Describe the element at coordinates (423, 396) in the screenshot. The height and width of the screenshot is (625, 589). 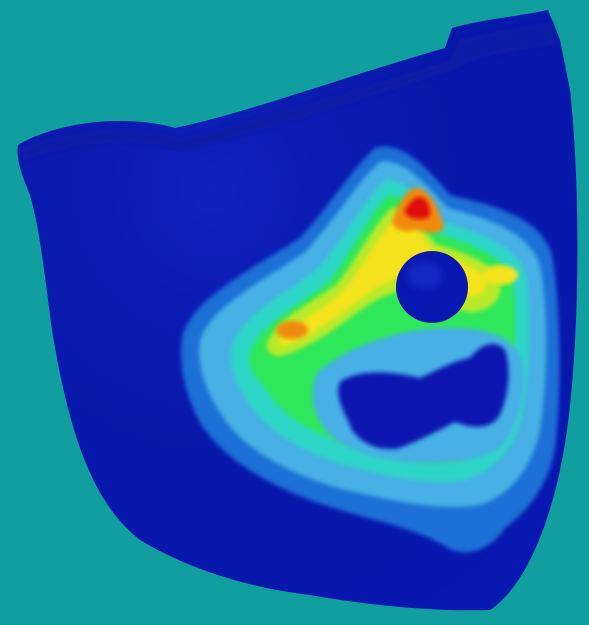
I see `low-stress-region` at that location.